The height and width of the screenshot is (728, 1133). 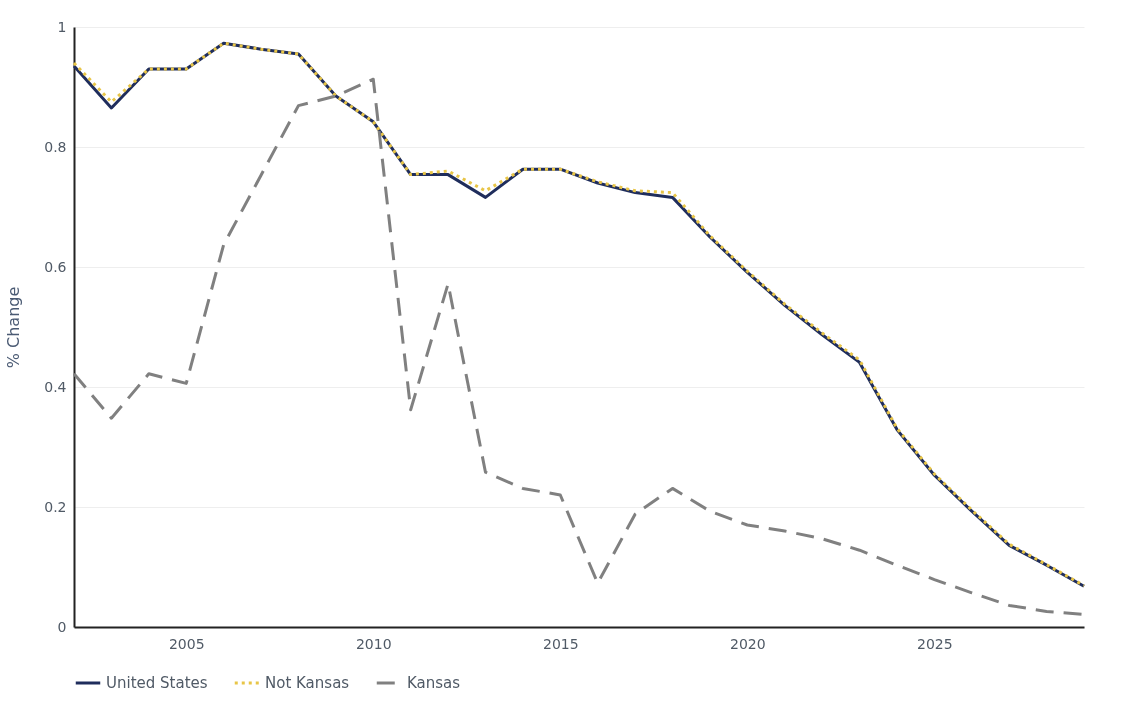 What do you see at coordinates (186, 643) in the screenshot?
I see `x-tick-label: 2005` at bounding box center [186, 643].